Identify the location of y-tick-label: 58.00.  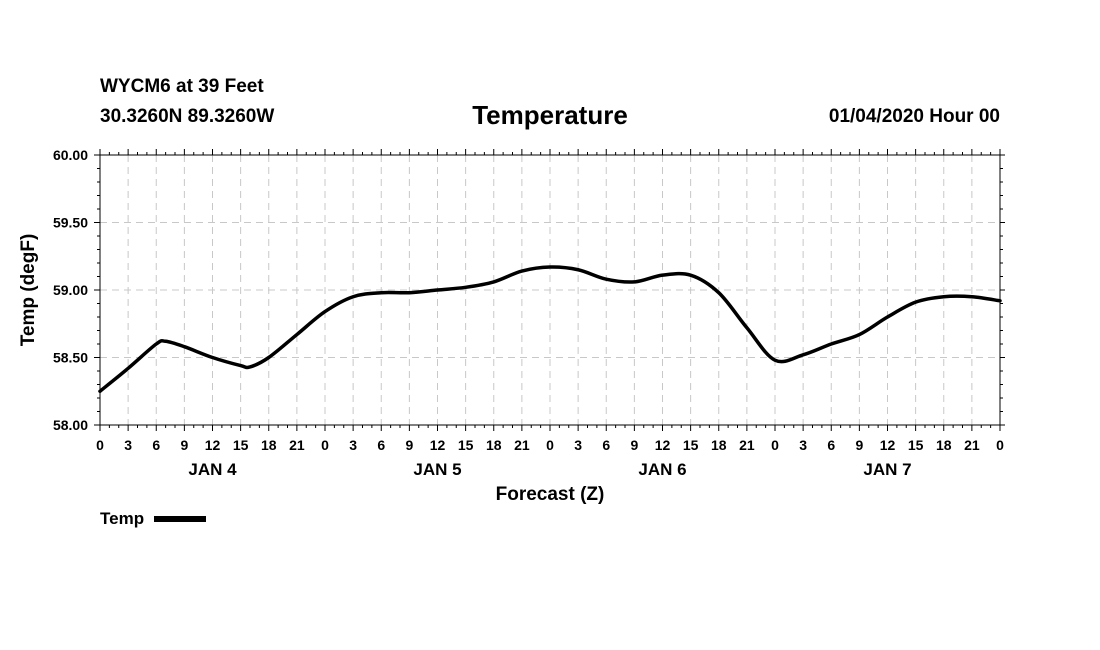
(70, 425).